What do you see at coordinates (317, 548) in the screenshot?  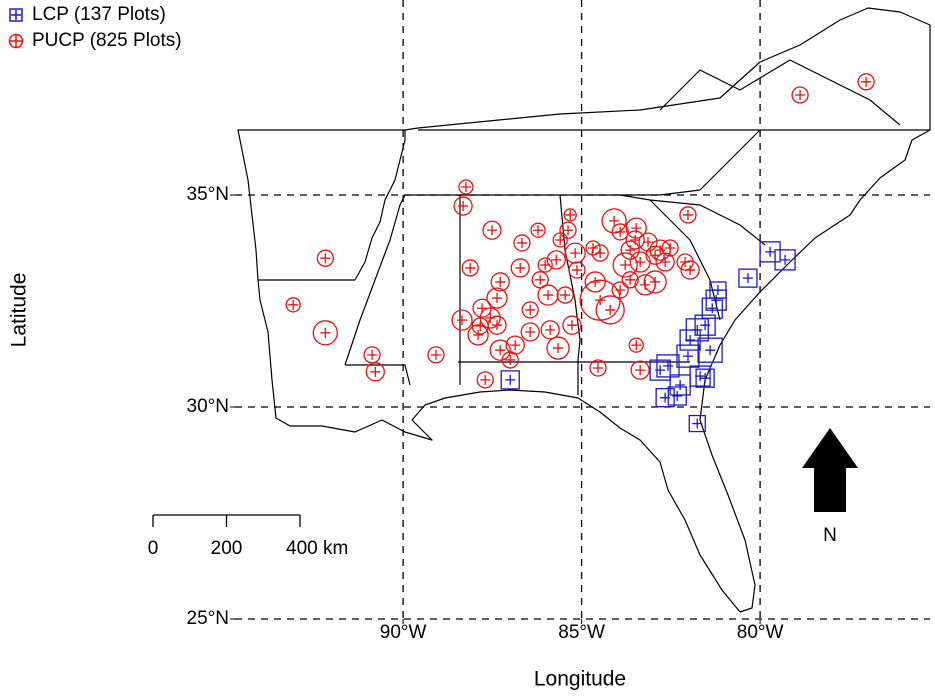 I see `scale-label: 400 km` at bounding box center [317, 548].